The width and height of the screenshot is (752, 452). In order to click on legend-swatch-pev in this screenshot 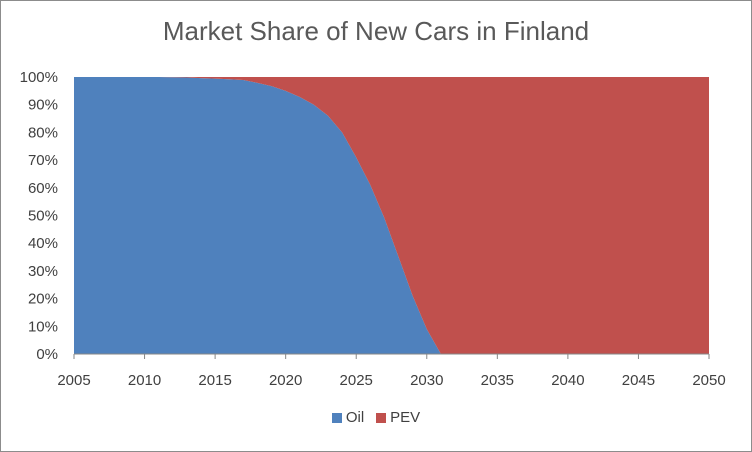, I will do `click(381, 417)`.